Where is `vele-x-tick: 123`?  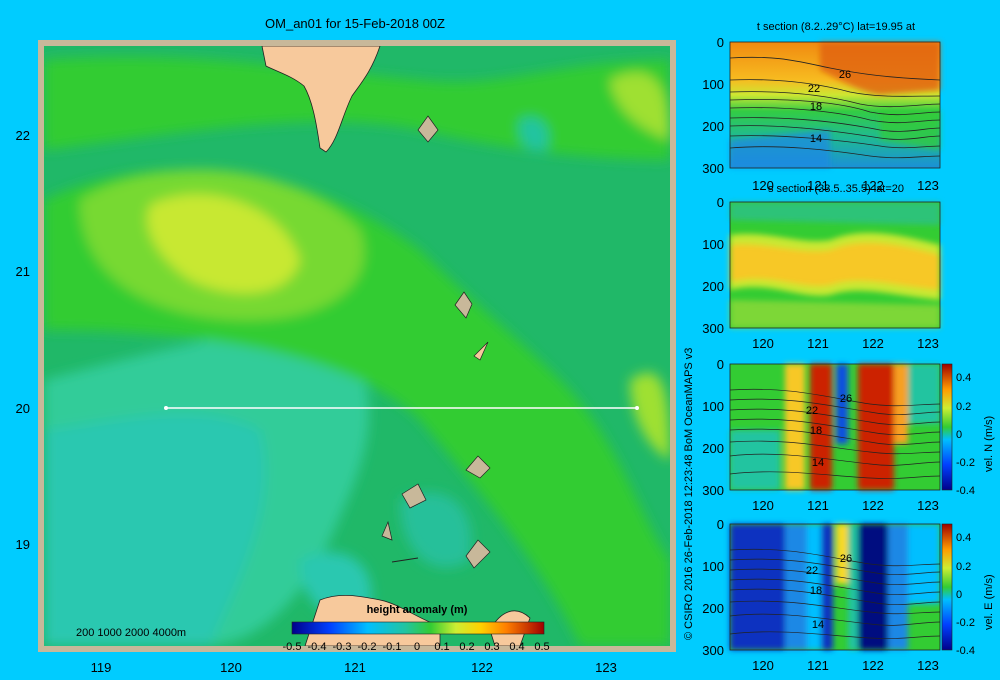
vele-x-tick: 123 is located at coordinates (928, 665).